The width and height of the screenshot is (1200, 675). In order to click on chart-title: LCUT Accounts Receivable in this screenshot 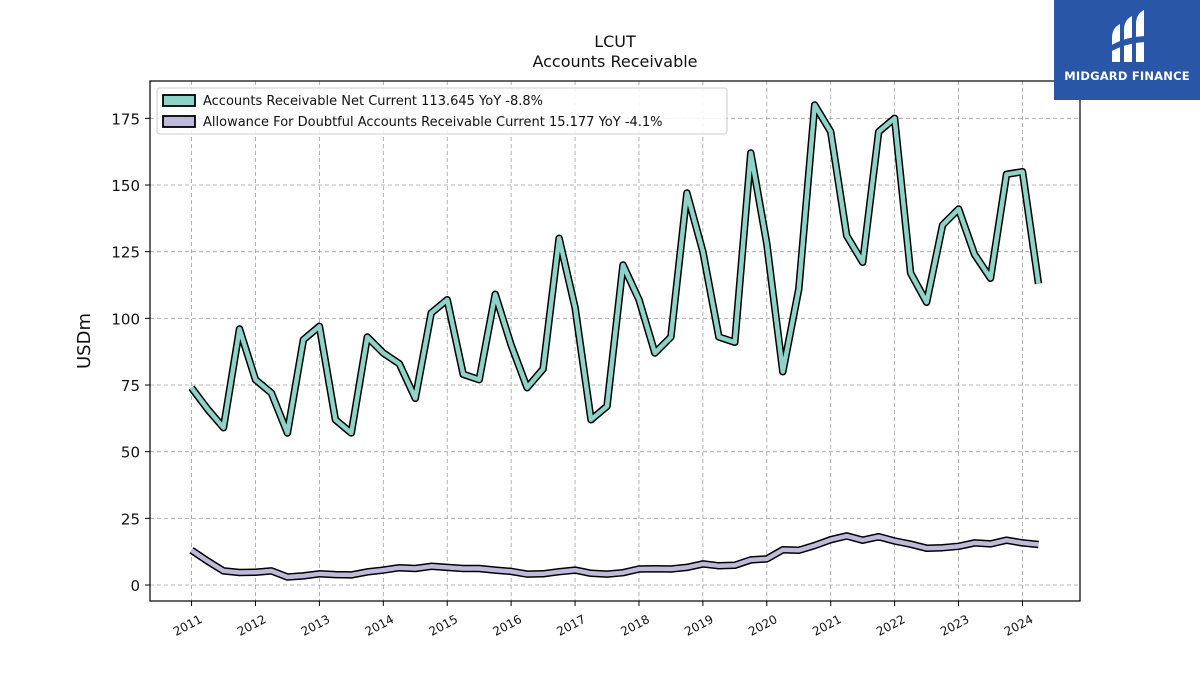, I will do `click(615, 52)`.